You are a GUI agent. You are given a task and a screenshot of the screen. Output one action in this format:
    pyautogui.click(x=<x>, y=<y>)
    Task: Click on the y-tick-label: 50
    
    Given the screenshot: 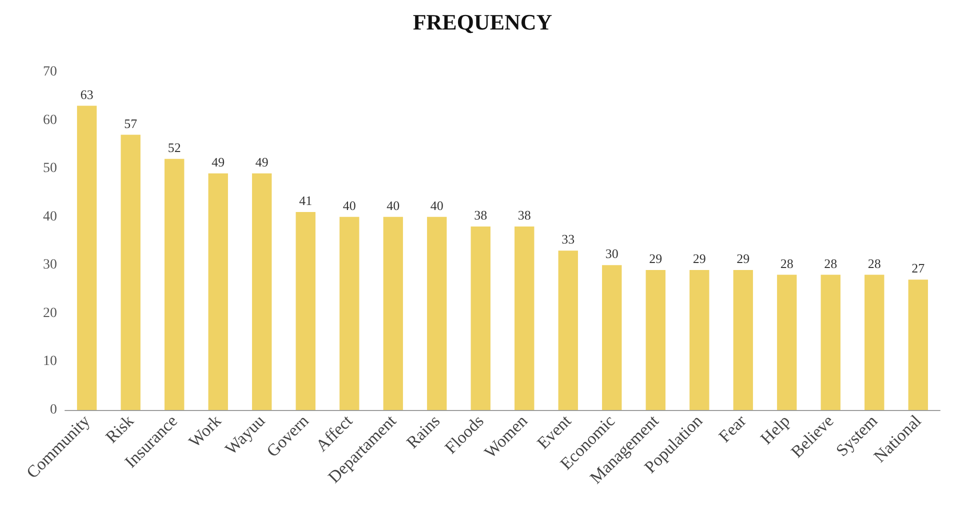 What is the action you would take?
    pyautogui.click(x=50, y=168)
    